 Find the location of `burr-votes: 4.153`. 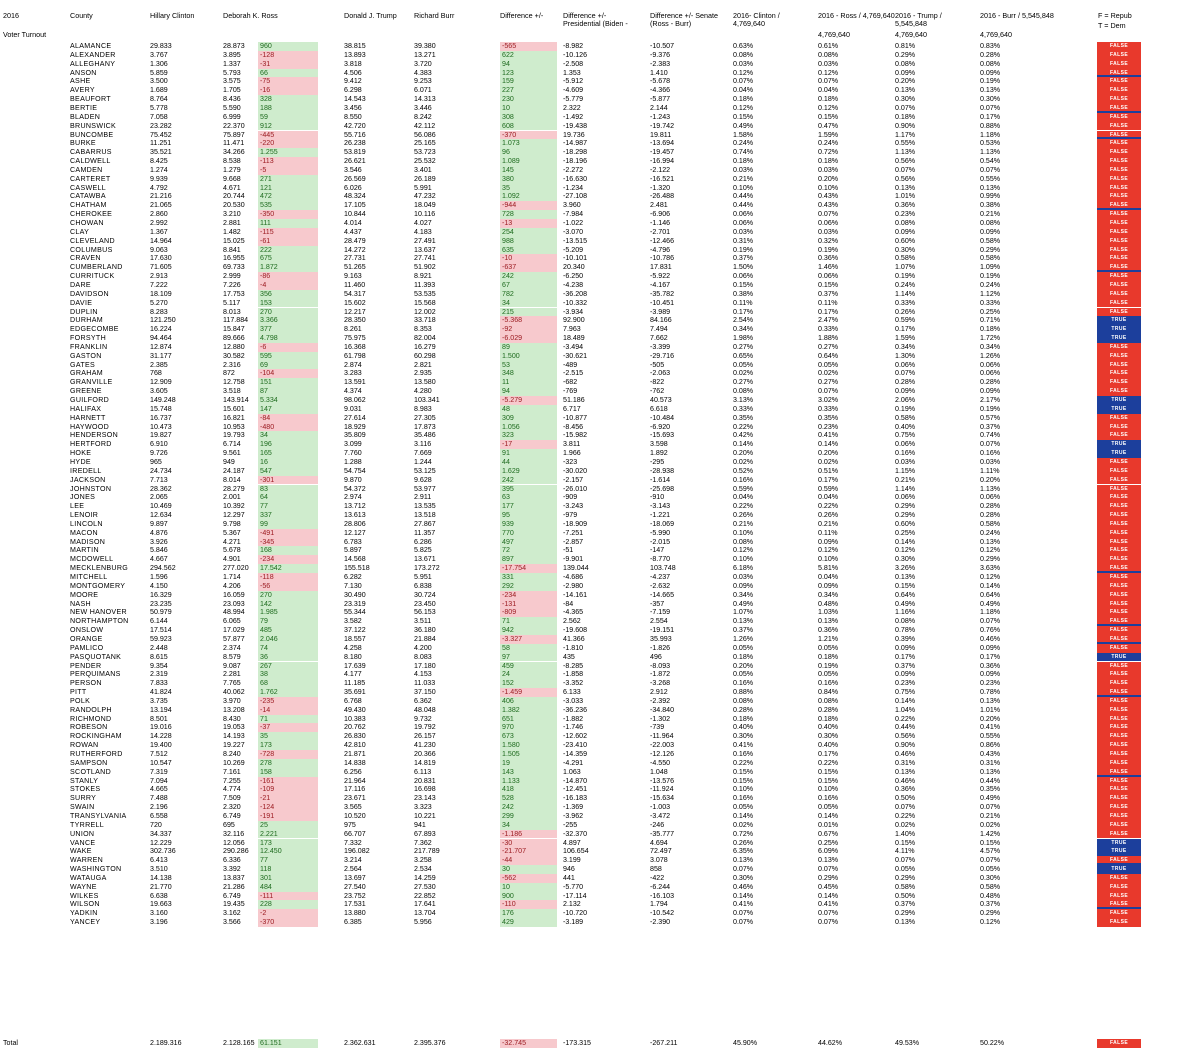

burr-votes: 4.153 is located at coordinates (423, 674).